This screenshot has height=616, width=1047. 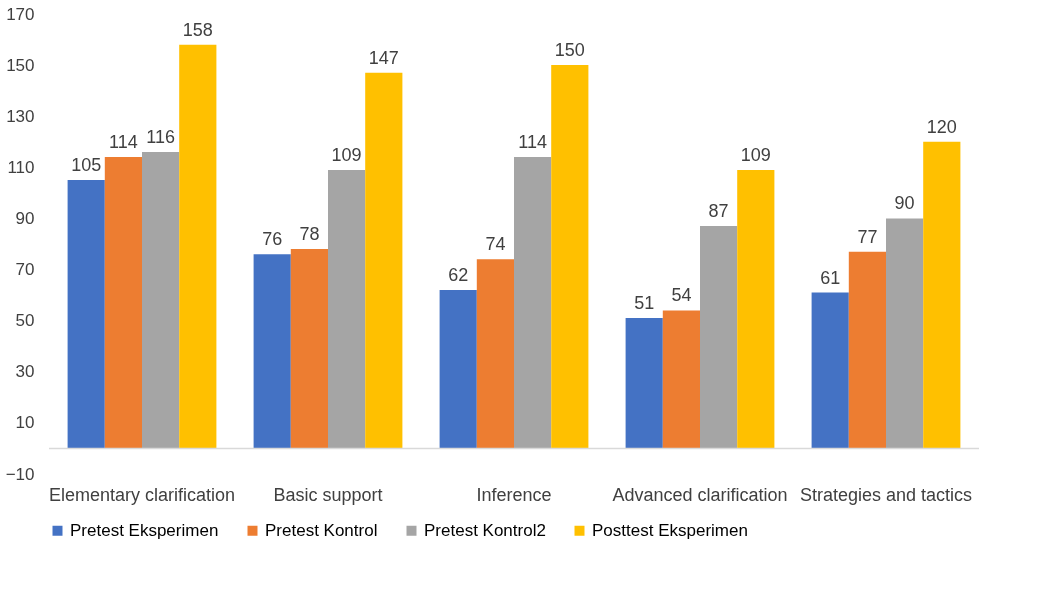 I want to click on data-label: 54, so click(x=681, y=295).